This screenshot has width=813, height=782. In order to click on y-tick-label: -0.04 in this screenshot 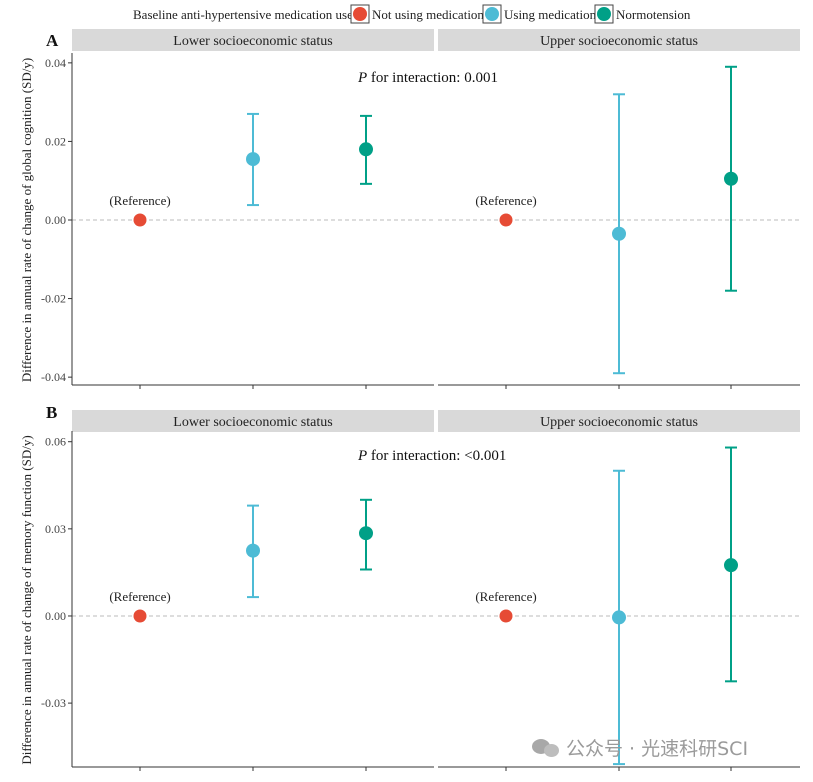, I will do `click(53, 377)`.